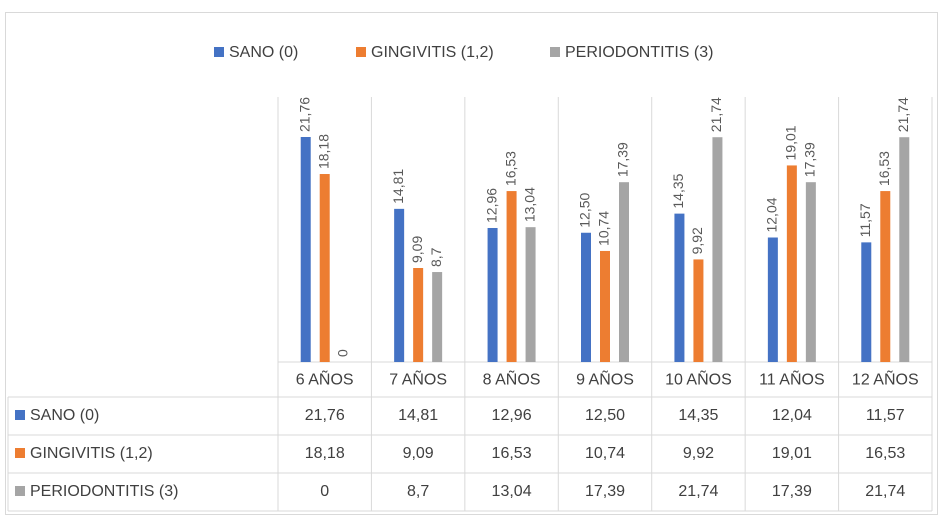 This screenshot has height=525, width=940. What do you see at coordinates (792, 453) in the screenshot?
I see `table-cell: 19,01` at bounding box center [792, 453].